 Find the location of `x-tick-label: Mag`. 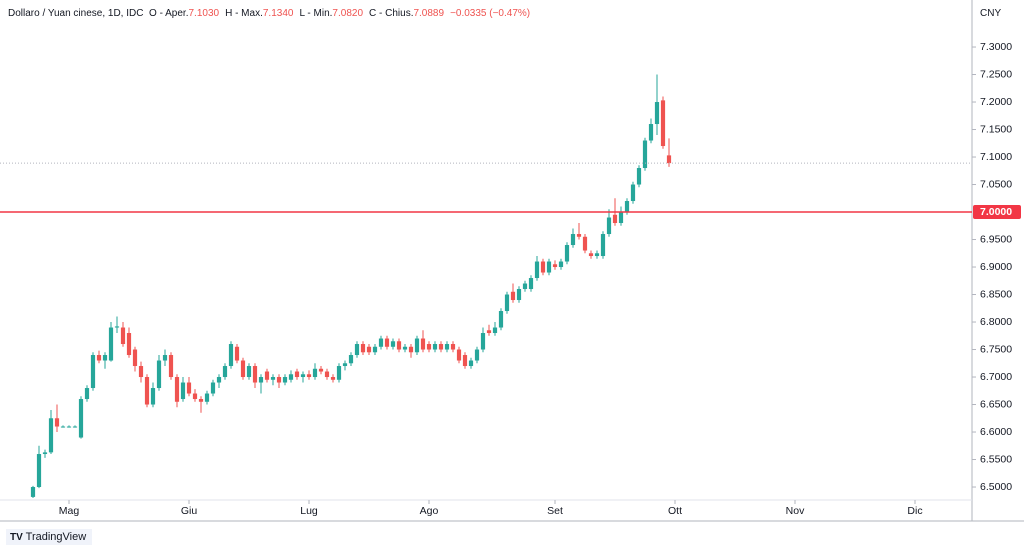

x-tick-label: Mag is located at coordinates (69, 511).